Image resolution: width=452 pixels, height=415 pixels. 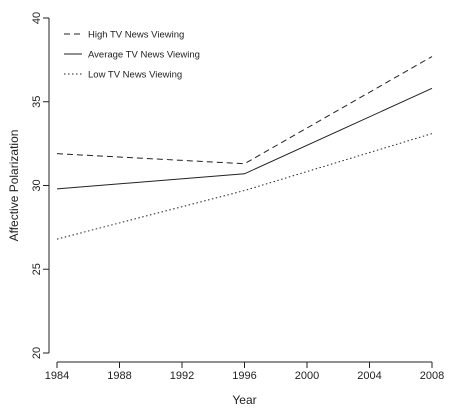 I want to click on legend-label: Low TV News Viewing, so click(x=135, y=75).